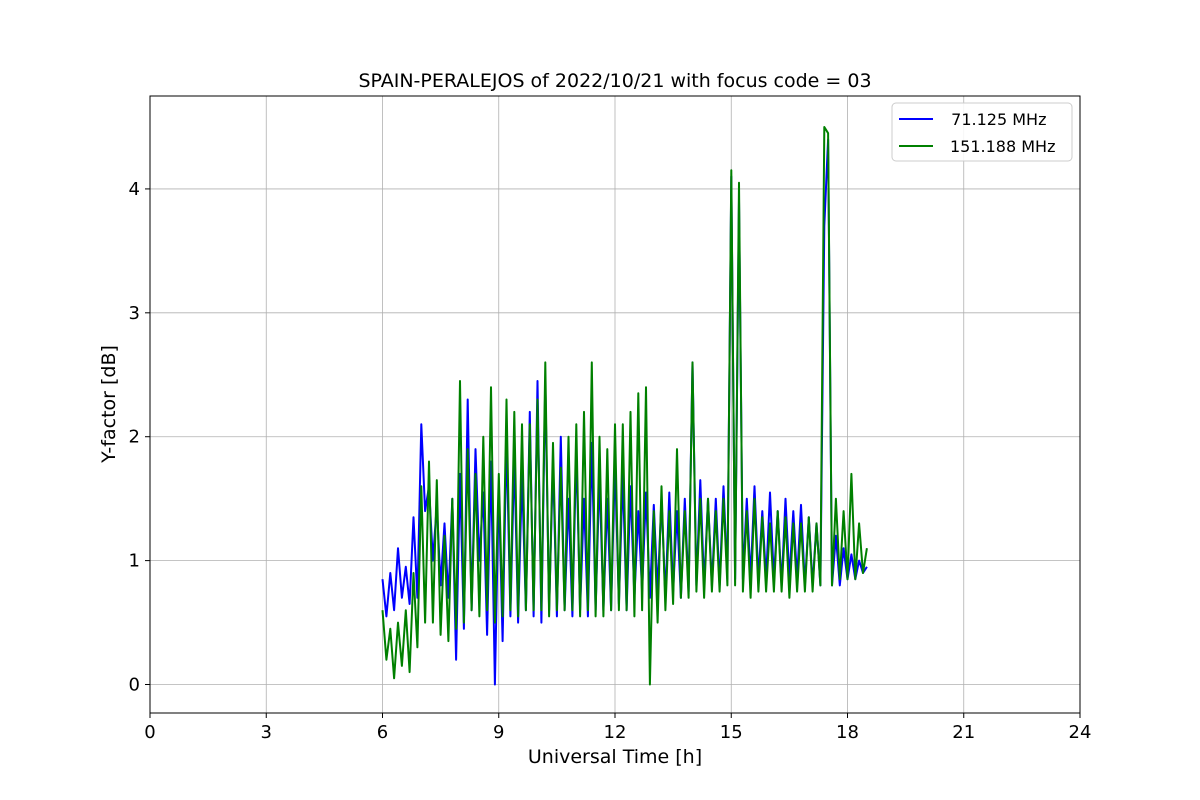  What do you see at coordinates (615, 757) in the screenshot?
I see `x-axis-label: Universal Time [h]` at bounding box center [615, 757].